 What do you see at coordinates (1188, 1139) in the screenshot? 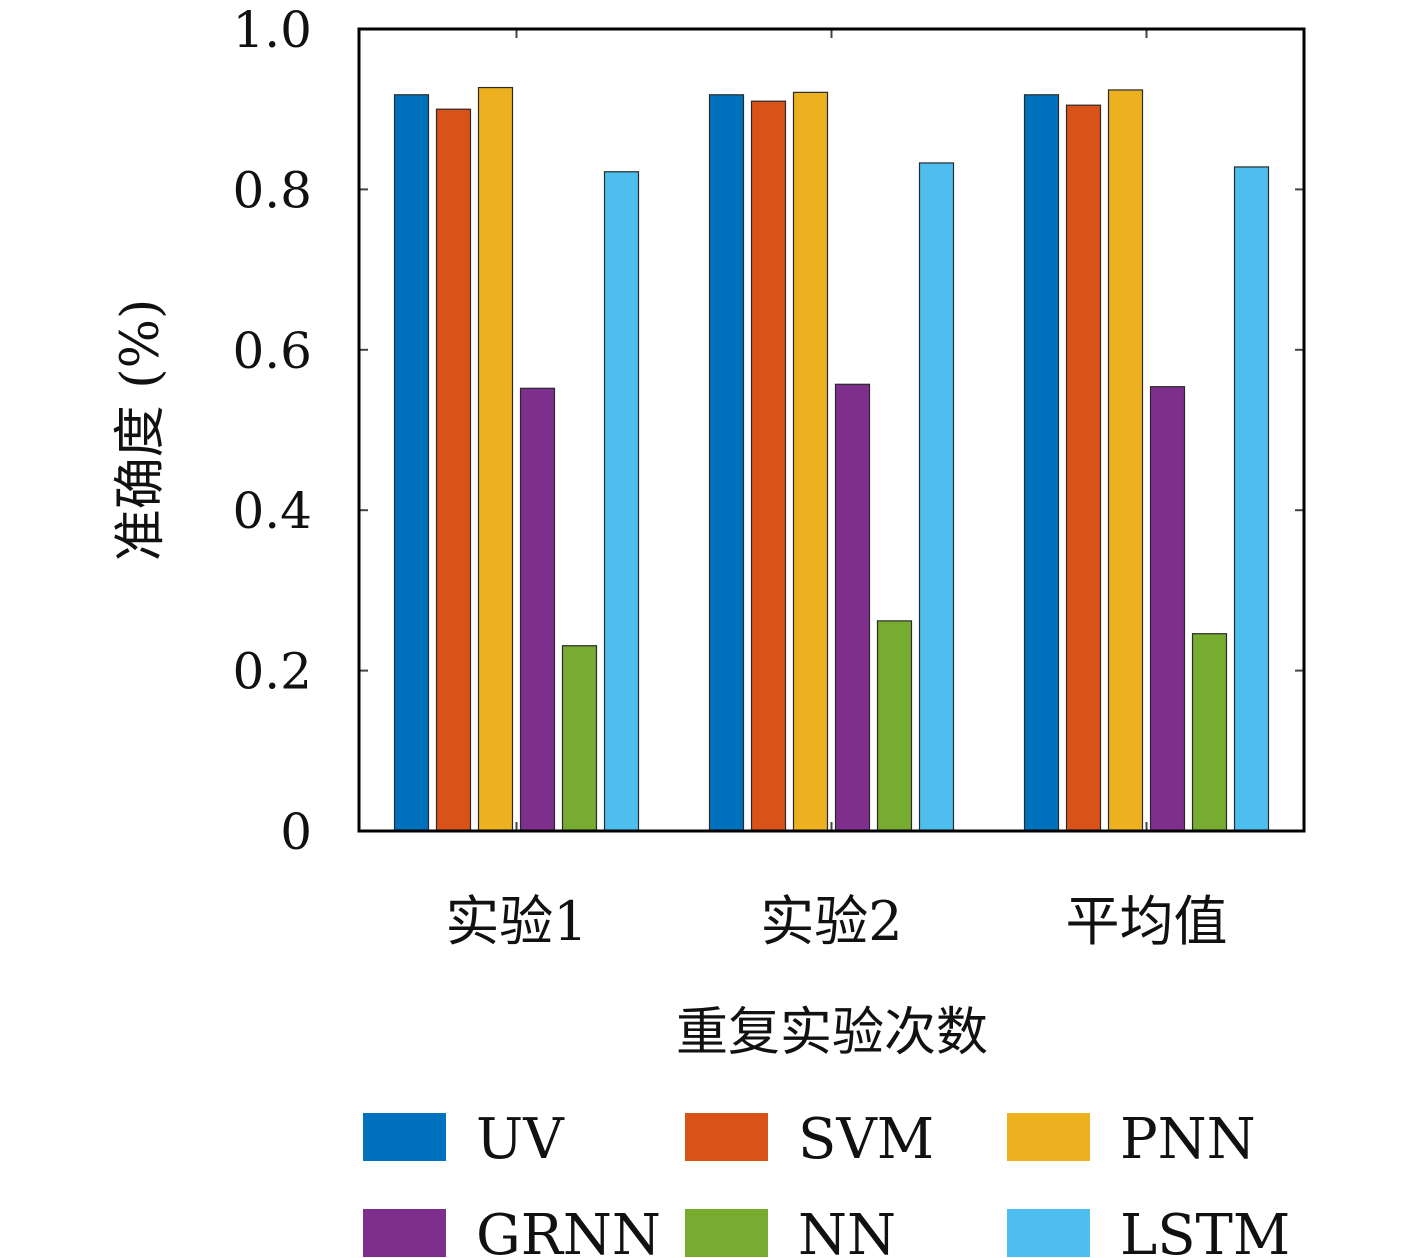
I see `legend-label-pnn: PNN` at bounding box center [1188, 1139].